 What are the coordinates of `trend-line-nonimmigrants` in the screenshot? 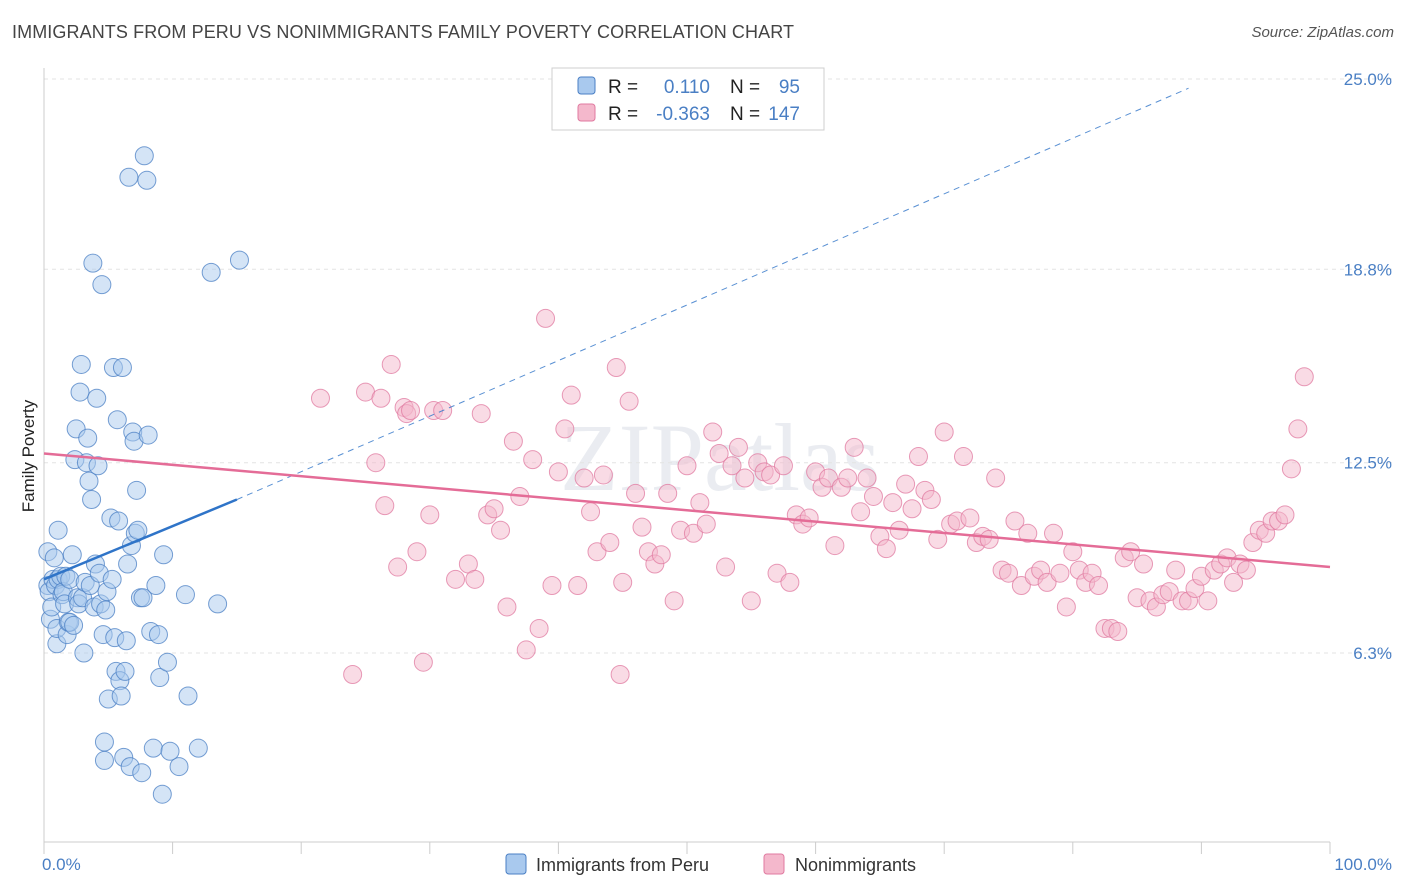 It's located at (687, 510).